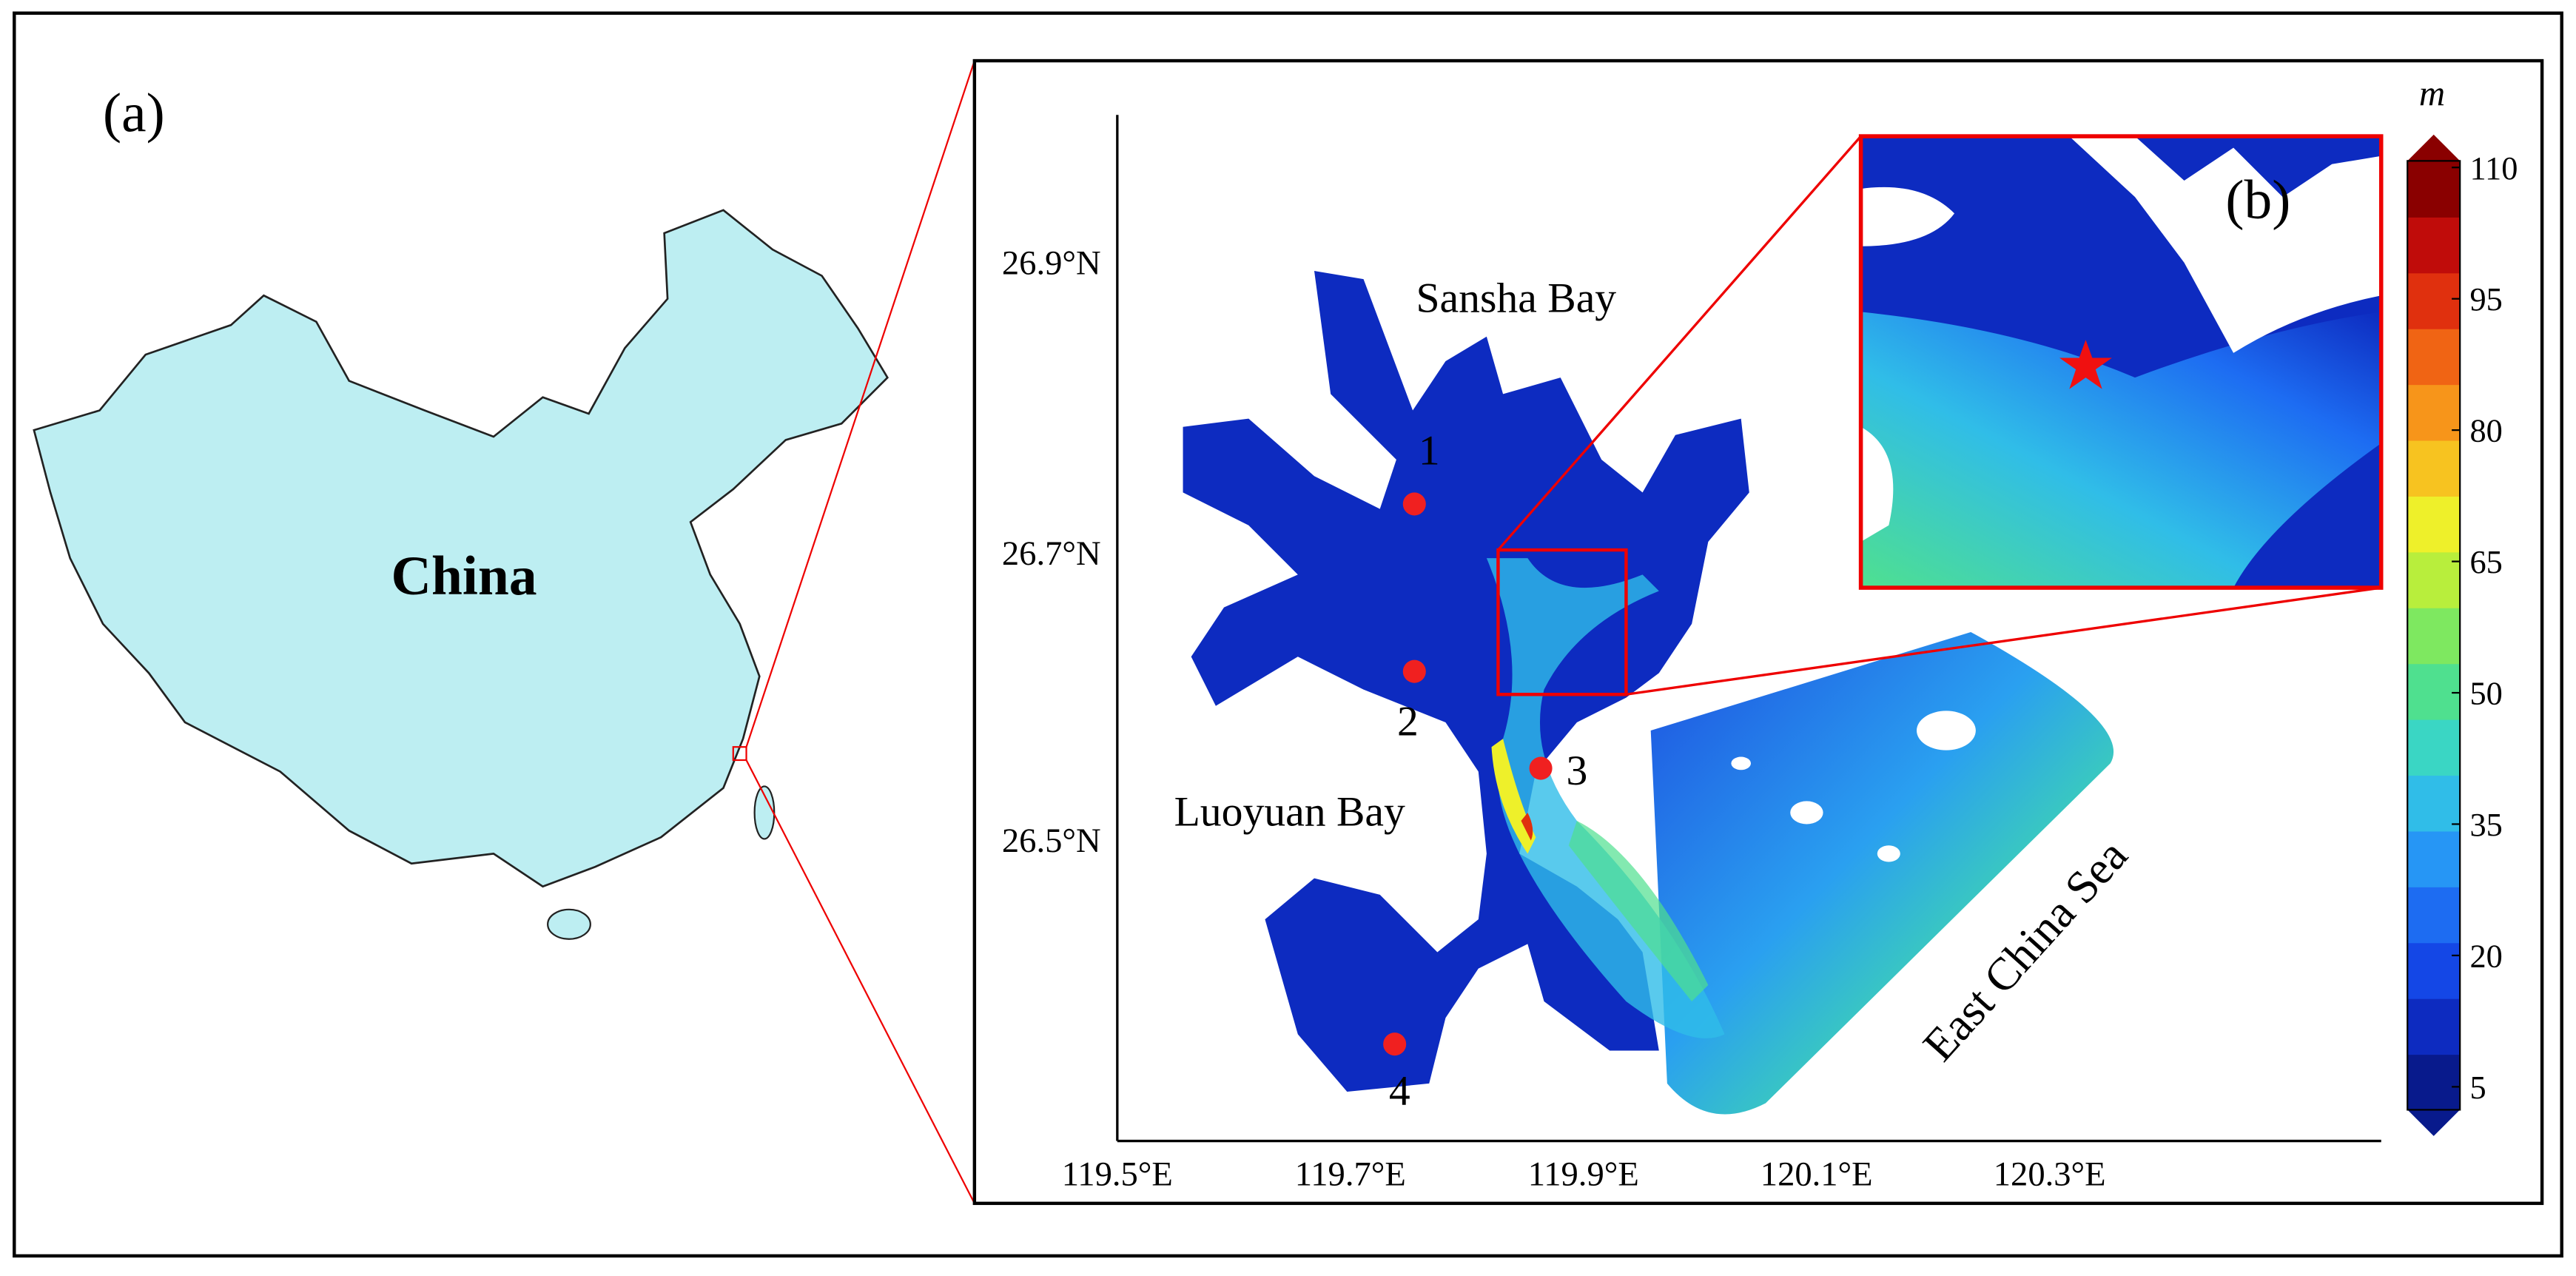  What do you see at coordinates (2257, 200) in the screenshot?
I see `panel-label: (b)` at bounding box center [2257, 200].